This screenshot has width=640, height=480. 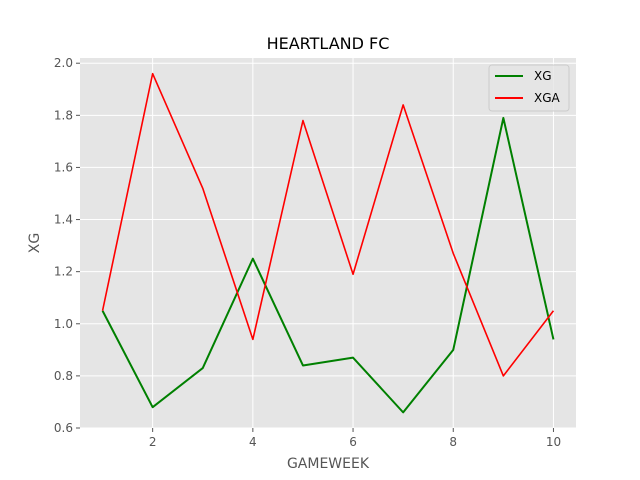 What do you see at coordinates (63, 376) in the screenshot?
I see `y-tick-label: 0.8` at bounding box center [63, 376].